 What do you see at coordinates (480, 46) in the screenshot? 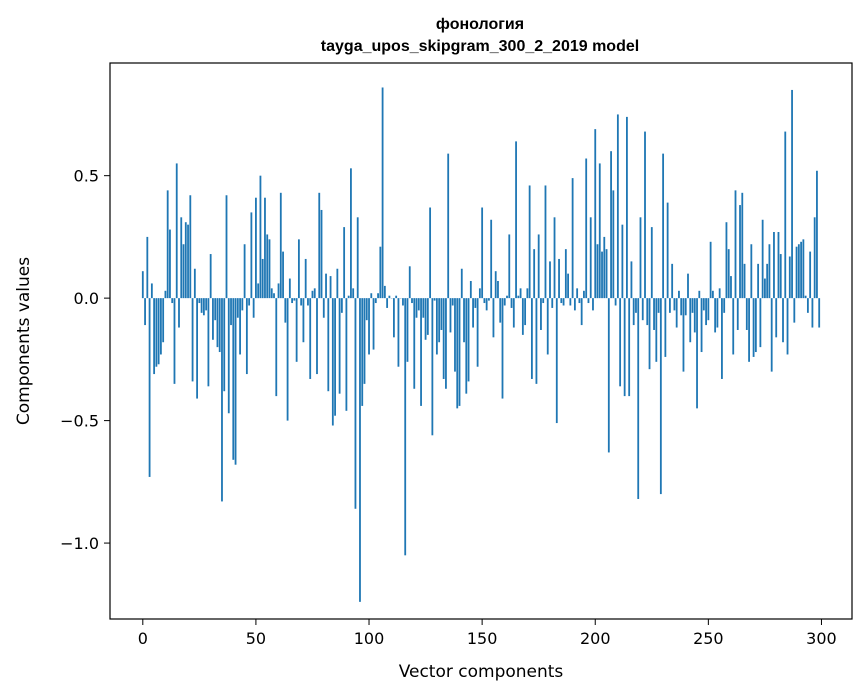
I see `chart-subtitle: tayga_upos_skipgram_300_2_2019 model` at bounding box center [480, 46].